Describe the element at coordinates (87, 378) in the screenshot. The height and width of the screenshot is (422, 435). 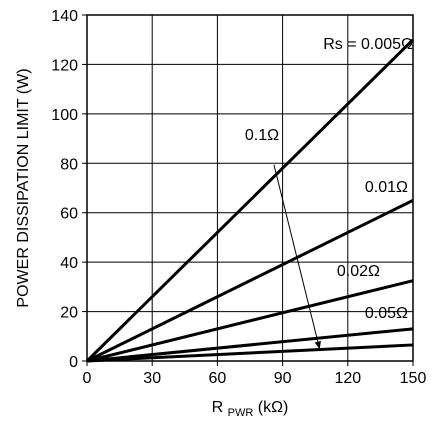
I see `x-tick-label: 0` at that location.